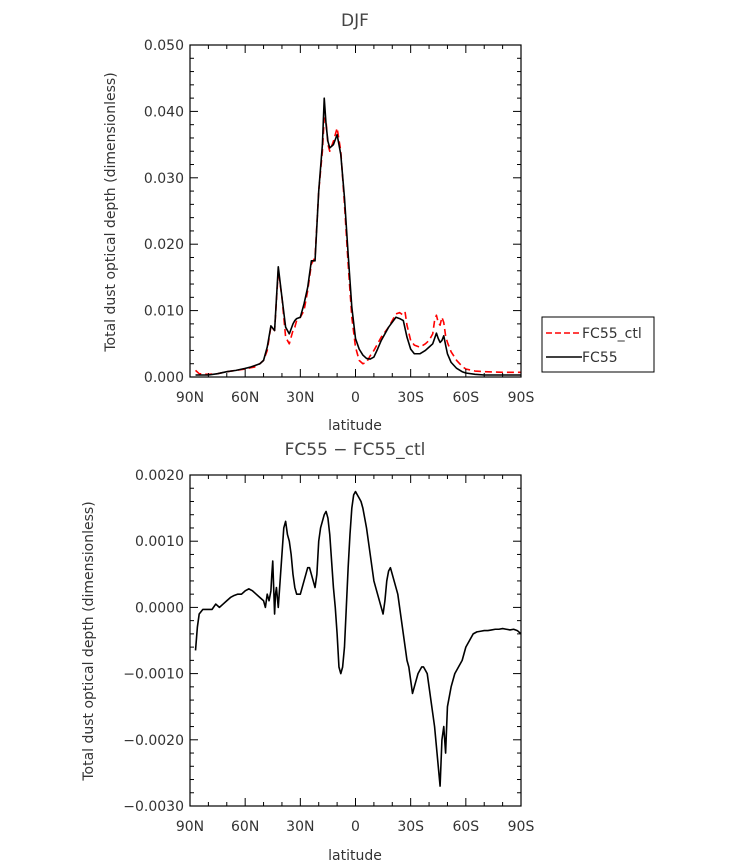 This screenshot has height=866, width=733. Describe the element at coordinates (164, 112) in the screenshot. I see `y-tick-label: 0.040` at that location.